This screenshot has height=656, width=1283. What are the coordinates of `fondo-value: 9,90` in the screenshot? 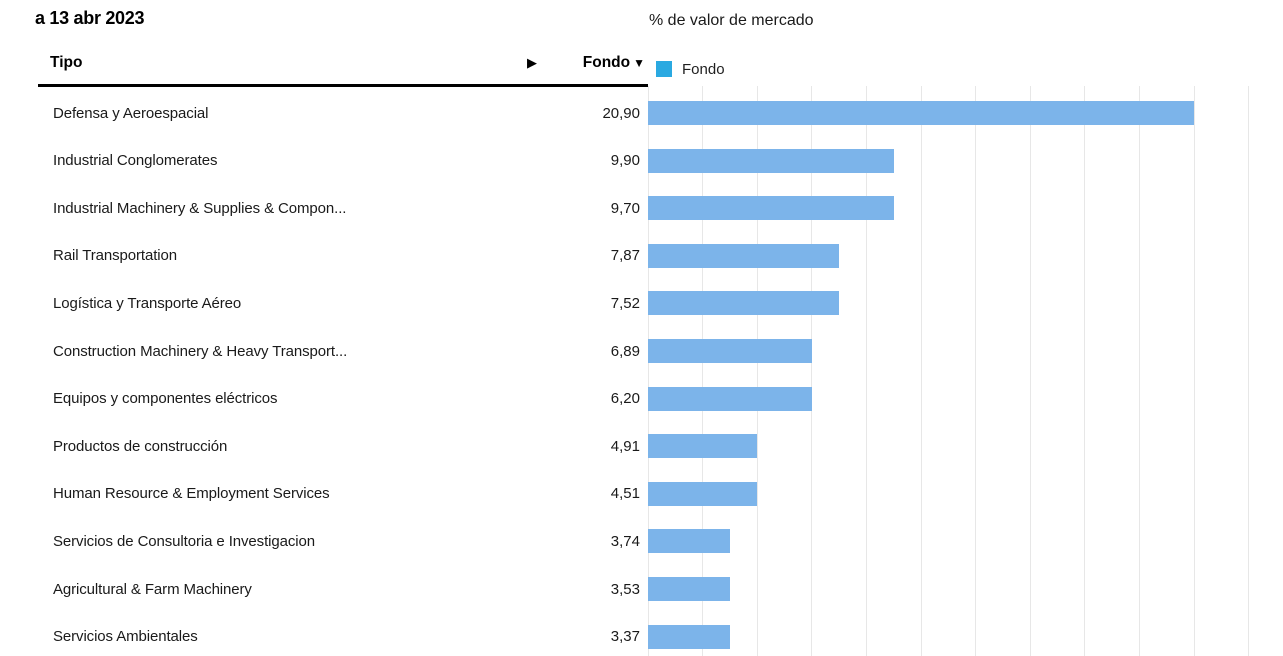 It's located at (625, 161).